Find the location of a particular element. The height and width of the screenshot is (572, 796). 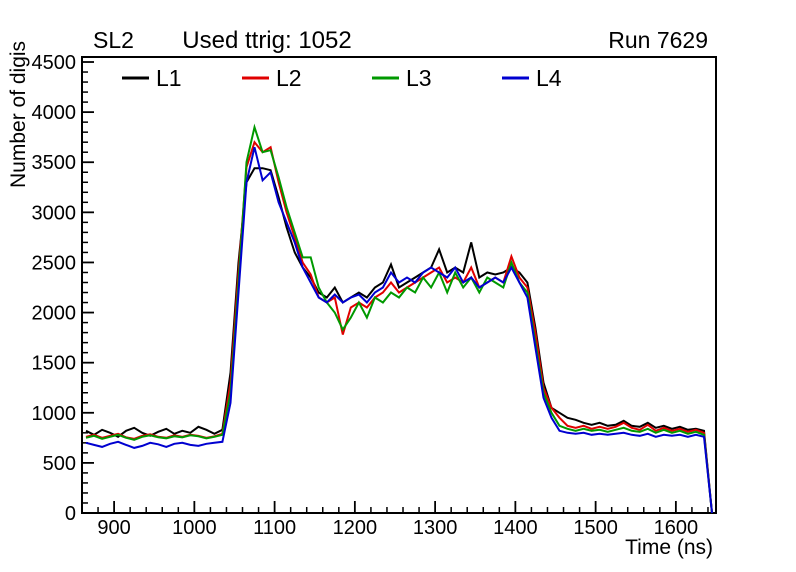

y-tick-label: 1500 is located at coordinates (54, 364).